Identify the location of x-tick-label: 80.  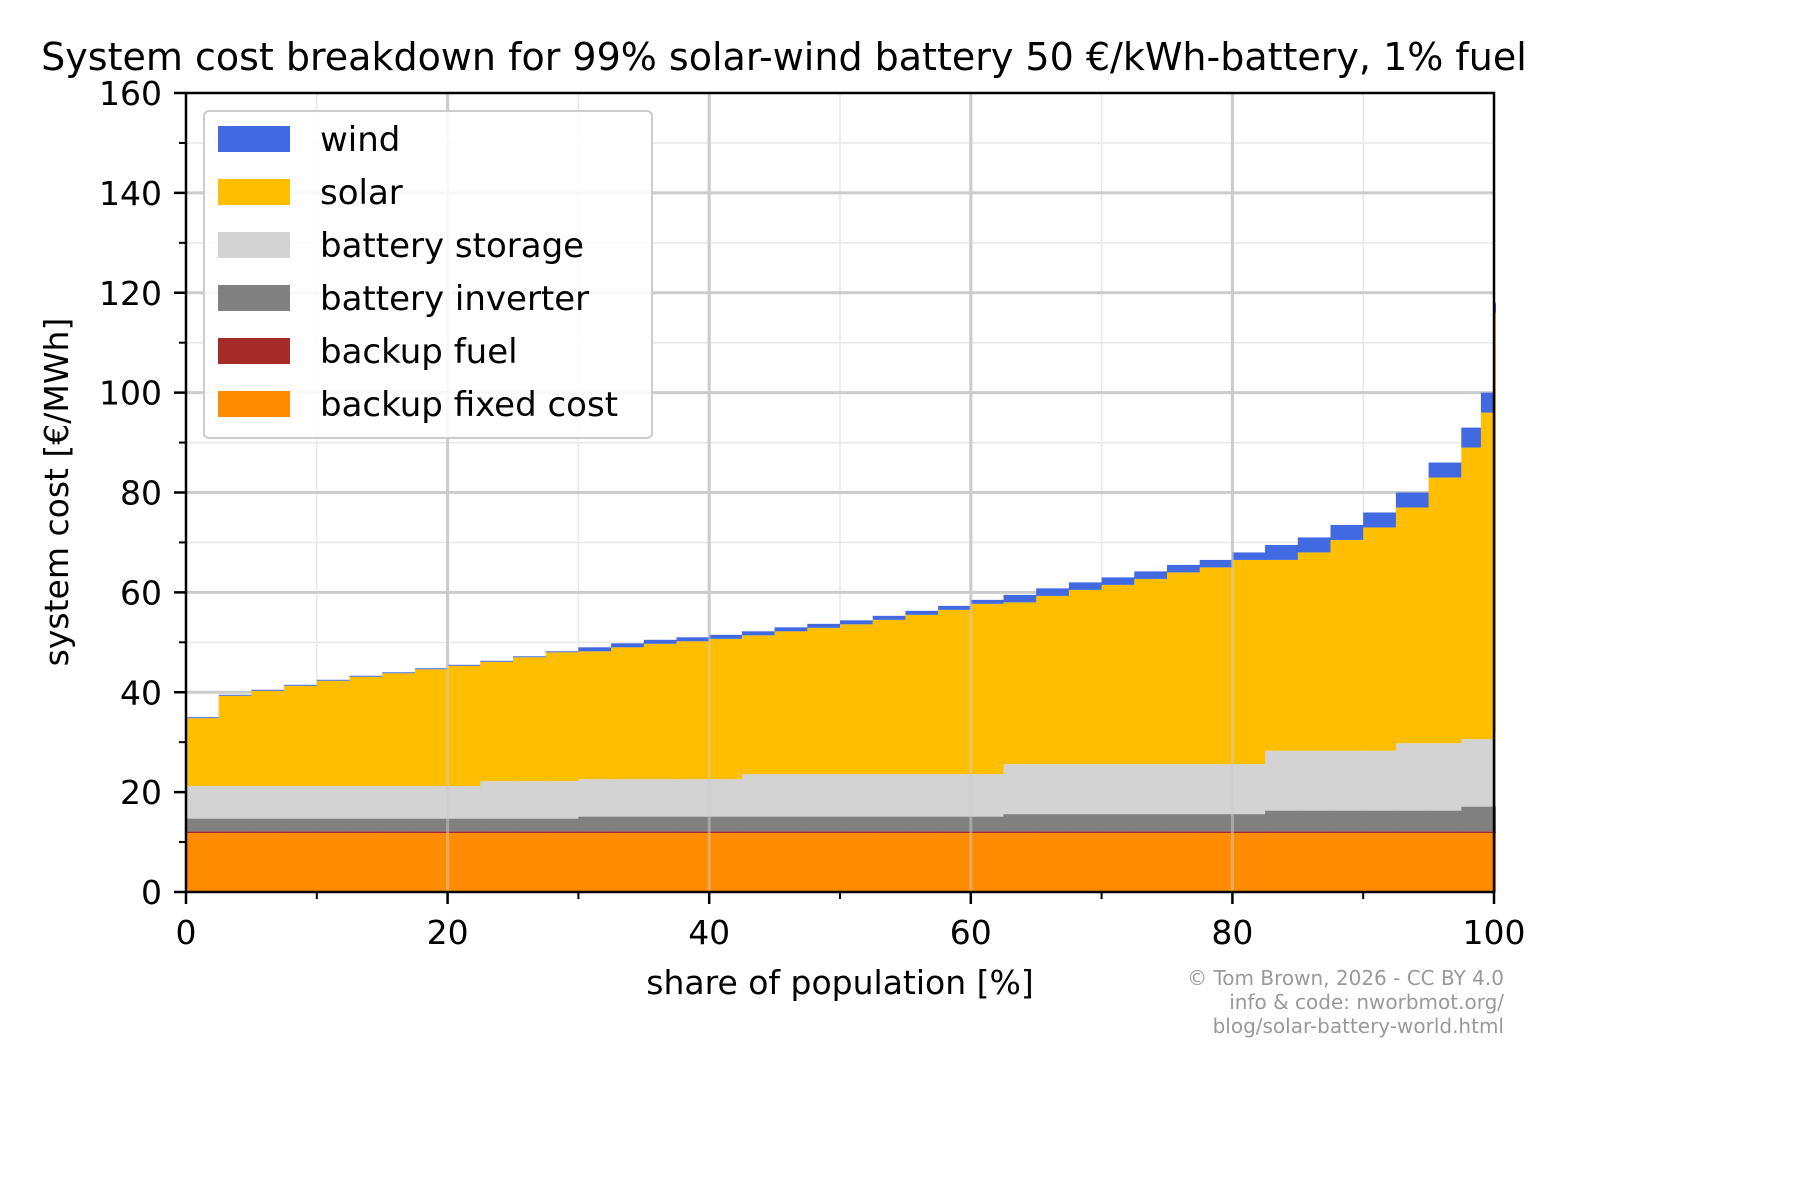
(1232, 932).